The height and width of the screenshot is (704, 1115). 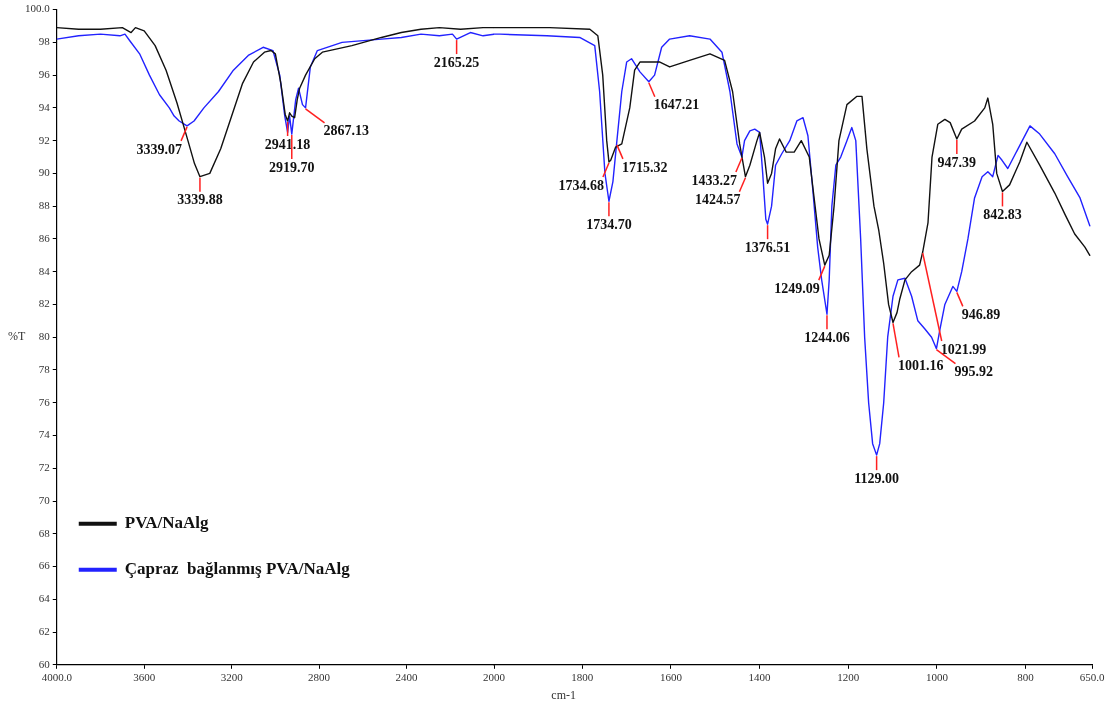 What do you see at coordinates (718, 200) in the screenshot?
I see `annotation: 1424.57` at bounding box center [718, 200].